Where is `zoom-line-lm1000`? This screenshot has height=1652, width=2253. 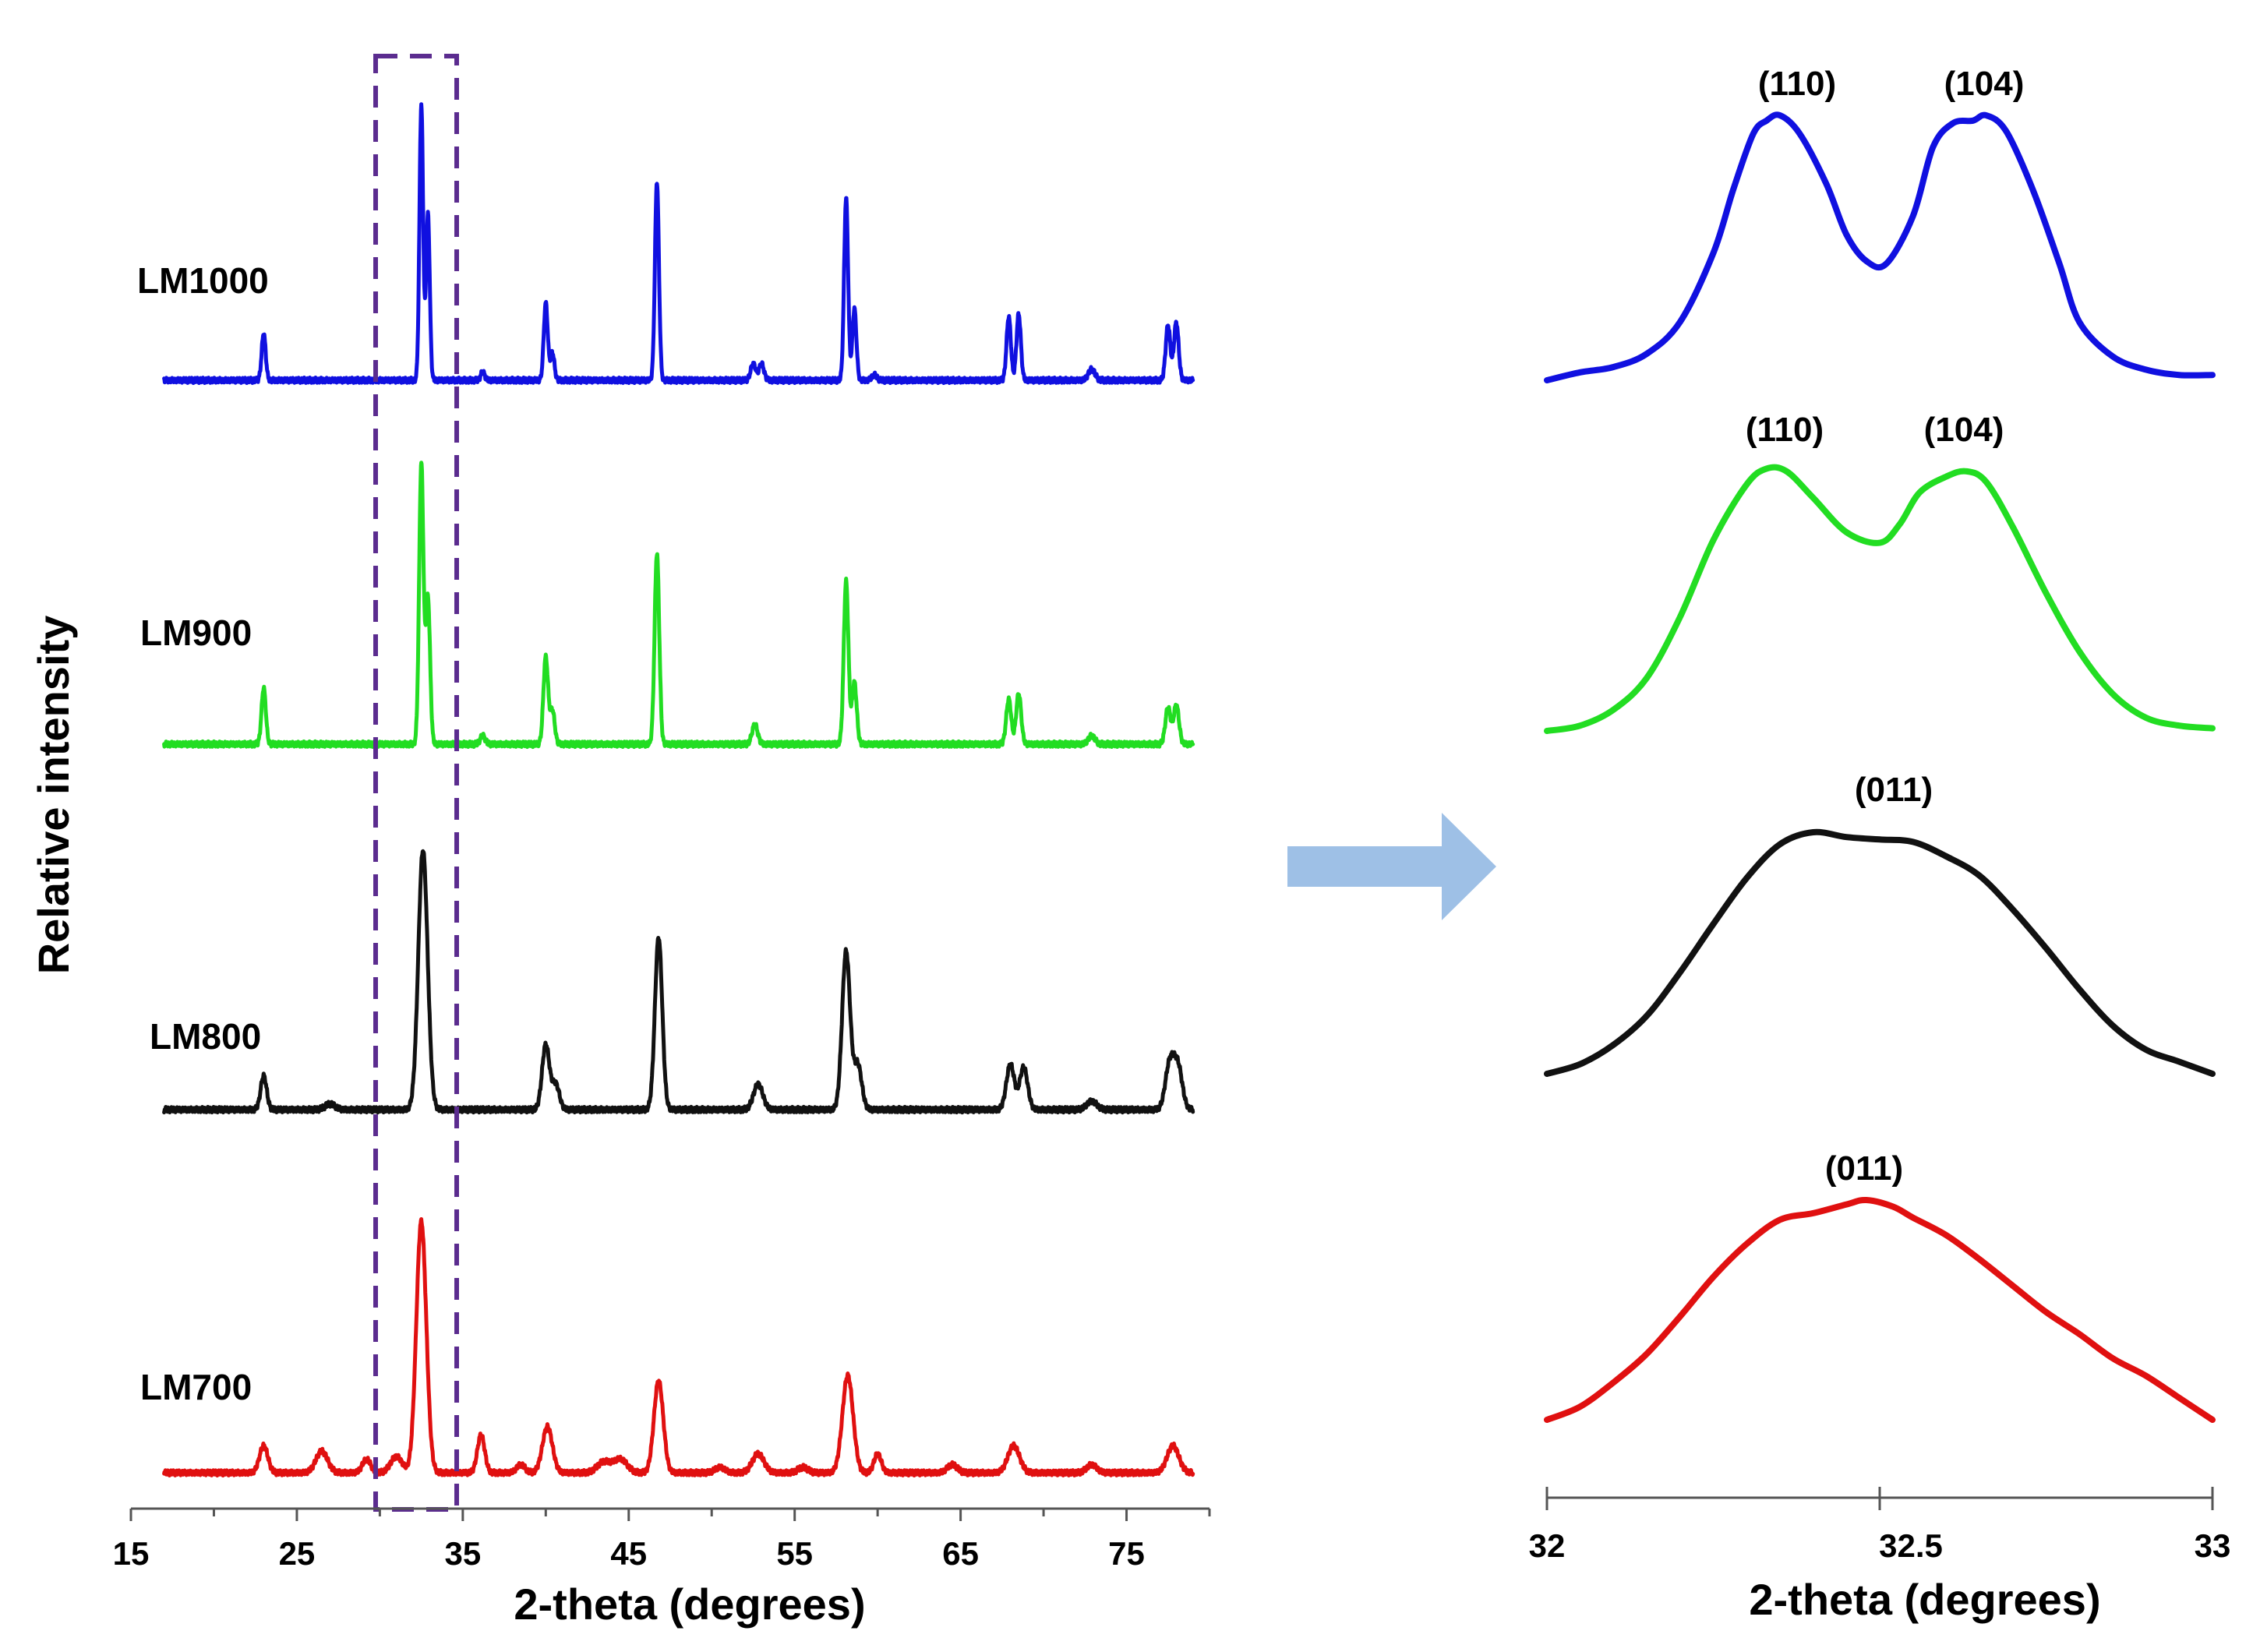
zoom-line-lm1000 is located at coordinates (1880, 247).